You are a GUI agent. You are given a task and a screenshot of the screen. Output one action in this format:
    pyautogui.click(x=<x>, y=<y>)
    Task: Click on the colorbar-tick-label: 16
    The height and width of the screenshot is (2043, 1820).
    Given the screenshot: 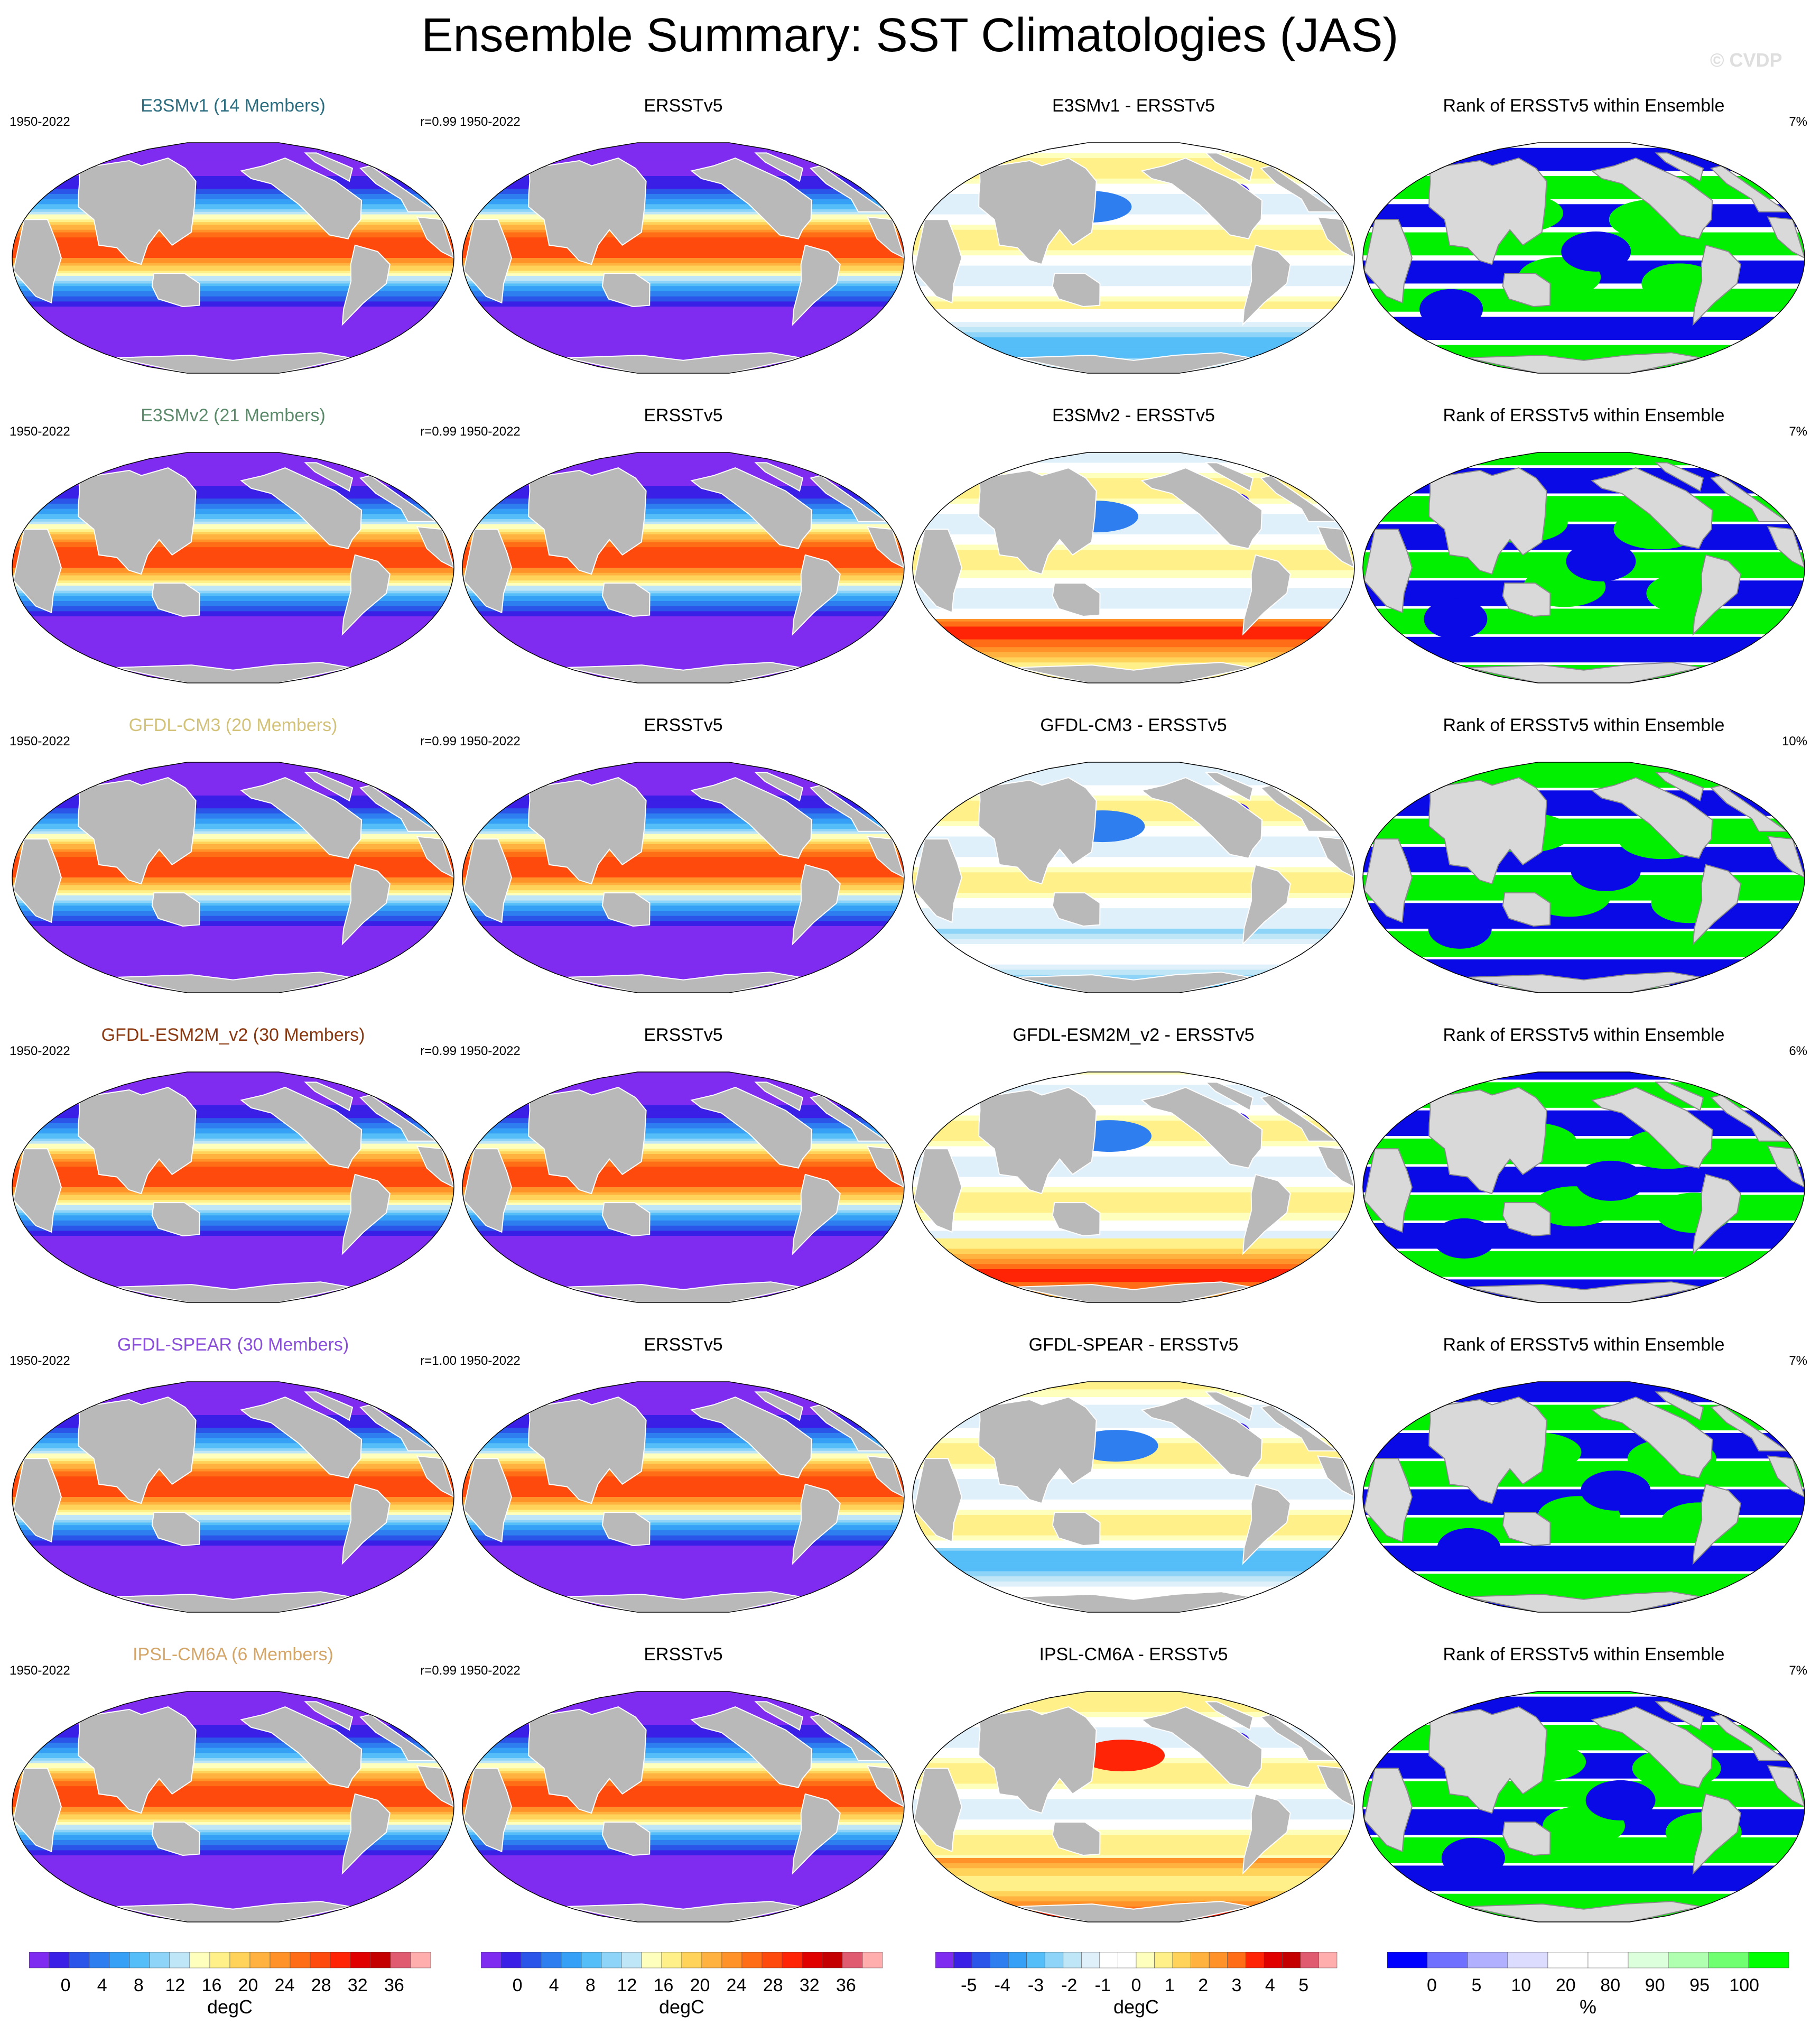 What is the action you would take?
    pyautogui.click(x=664, y=1985)
    